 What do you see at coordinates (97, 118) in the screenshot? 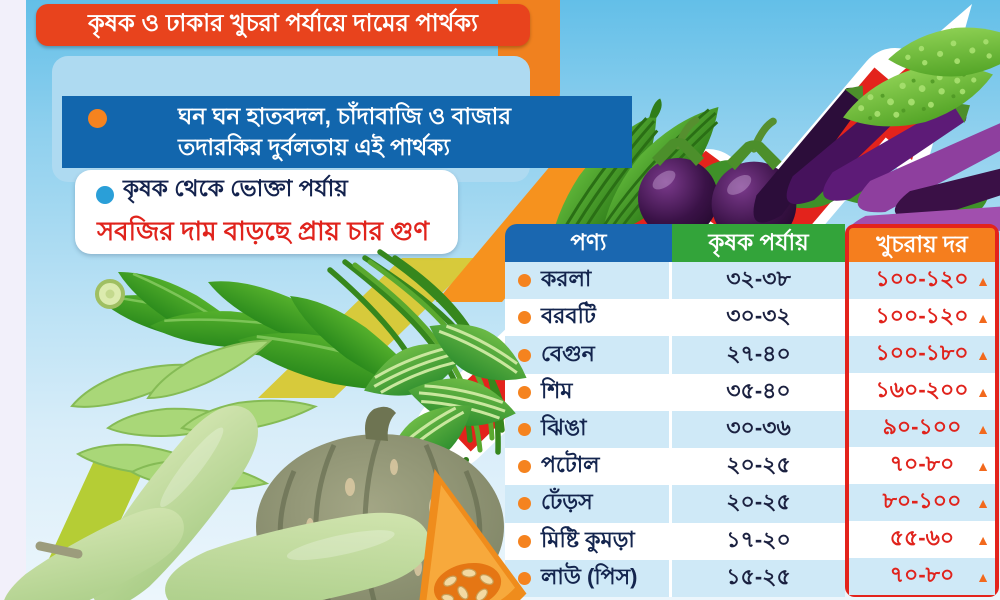
I see `bullet-dot-orange-icon` at bounding box center [97, 118].